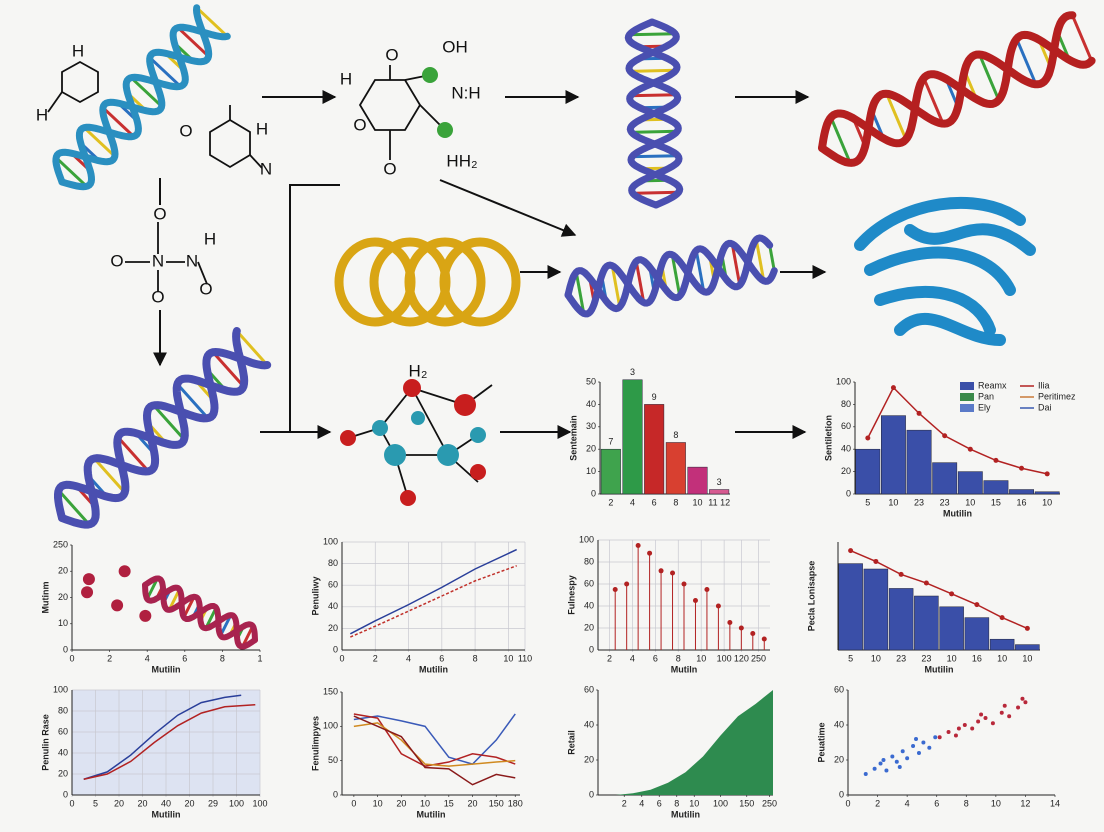 The image size is (1104, 832). I want to click on x-tick-label: 4, so click(408, 658).